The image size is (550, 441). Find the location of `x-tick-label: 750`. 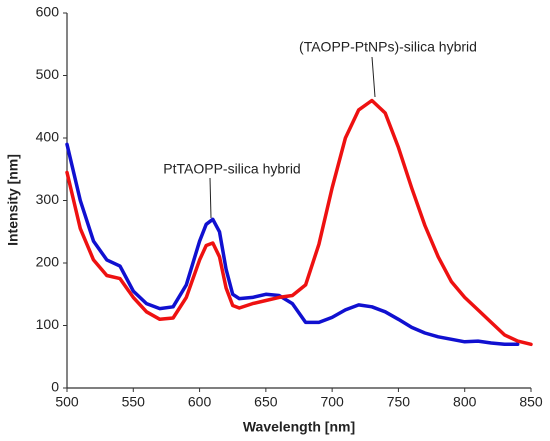

x-tick-label: 750 is located at coordinates (399, 402).